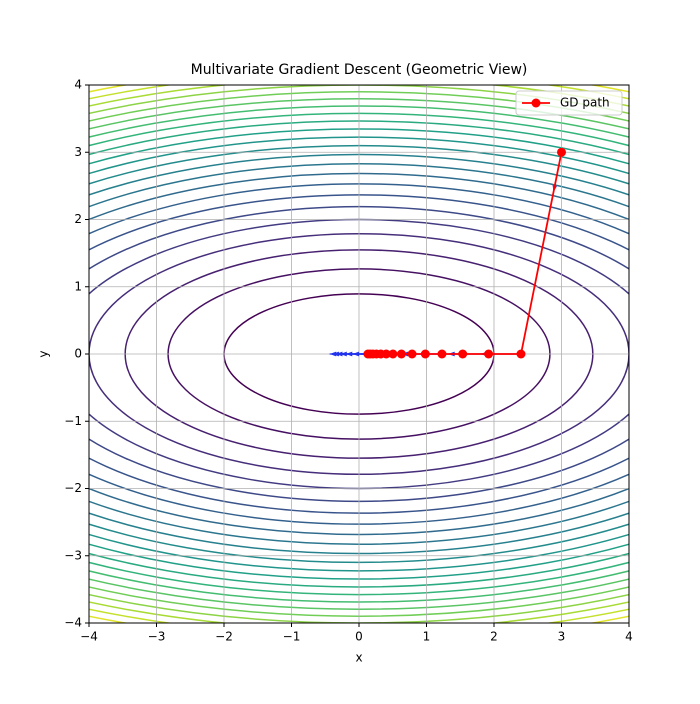 The image size is (700, 704). What do you see at coordinates (536, 103) in the screenshot?
I see `legend-marker` at bounding box center [536, 103].